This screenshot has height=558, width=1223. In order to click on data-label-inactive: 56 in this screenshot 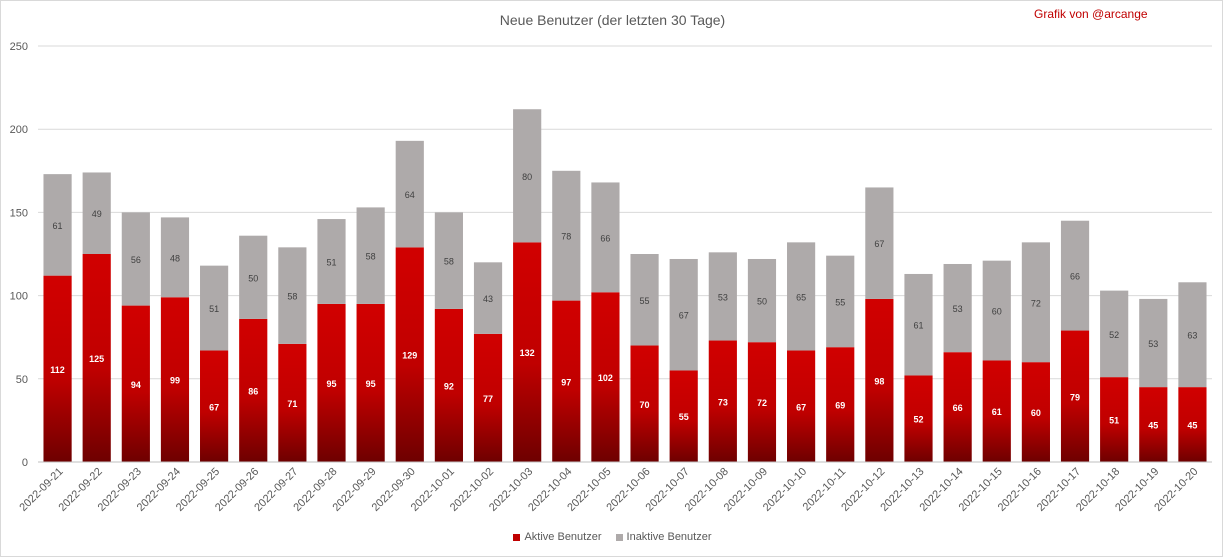, I will do `click(136, 260)`.